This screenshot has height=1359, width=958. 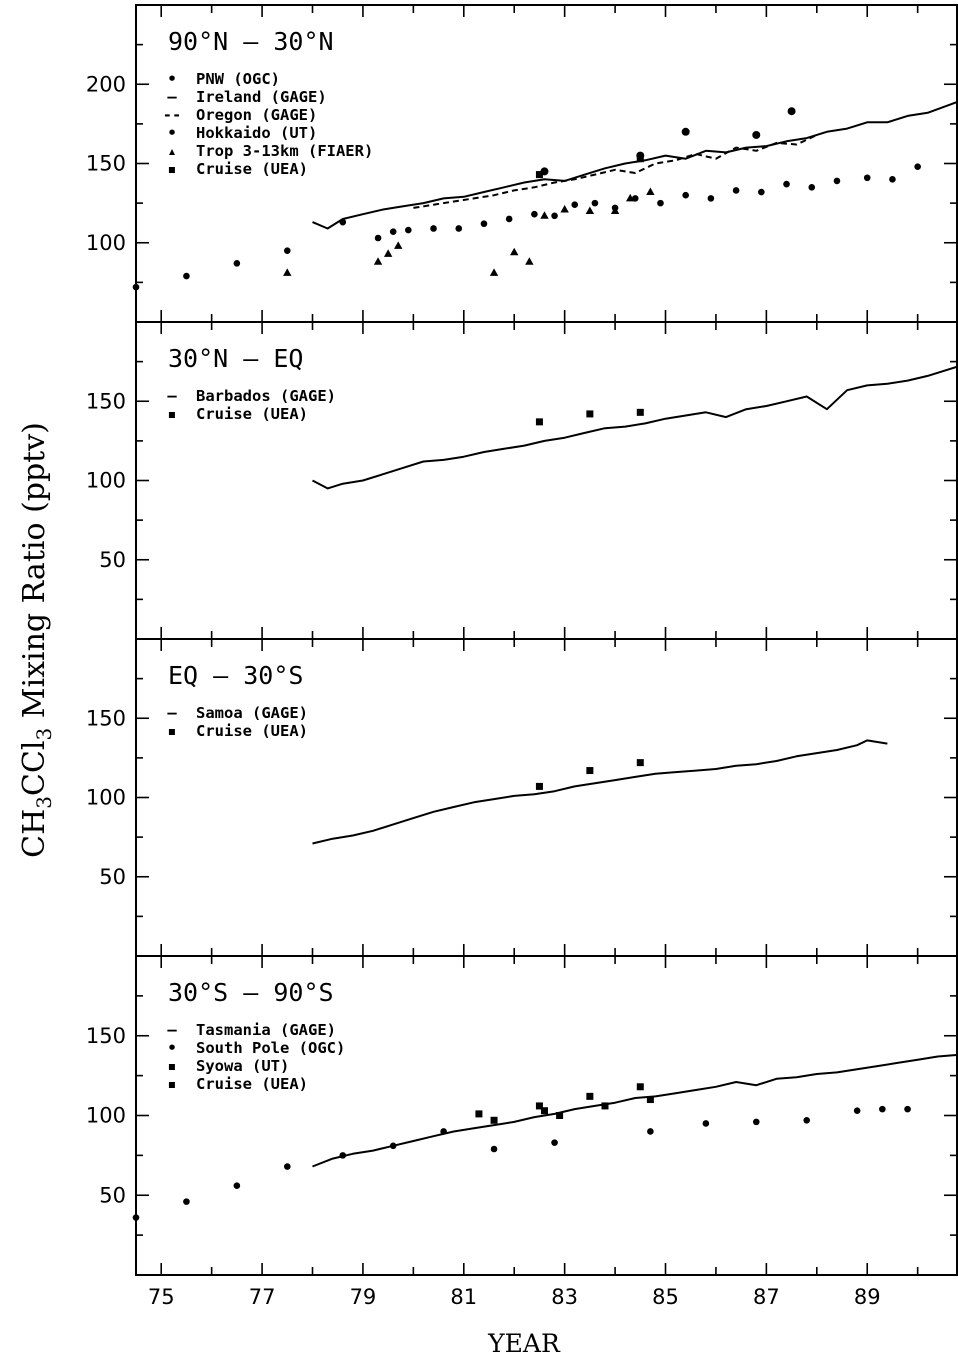 What do you see at coordinates (363, 1297) in the screenshot?
I see `x-tick-label: 79` at bounding box center [363, 1297].